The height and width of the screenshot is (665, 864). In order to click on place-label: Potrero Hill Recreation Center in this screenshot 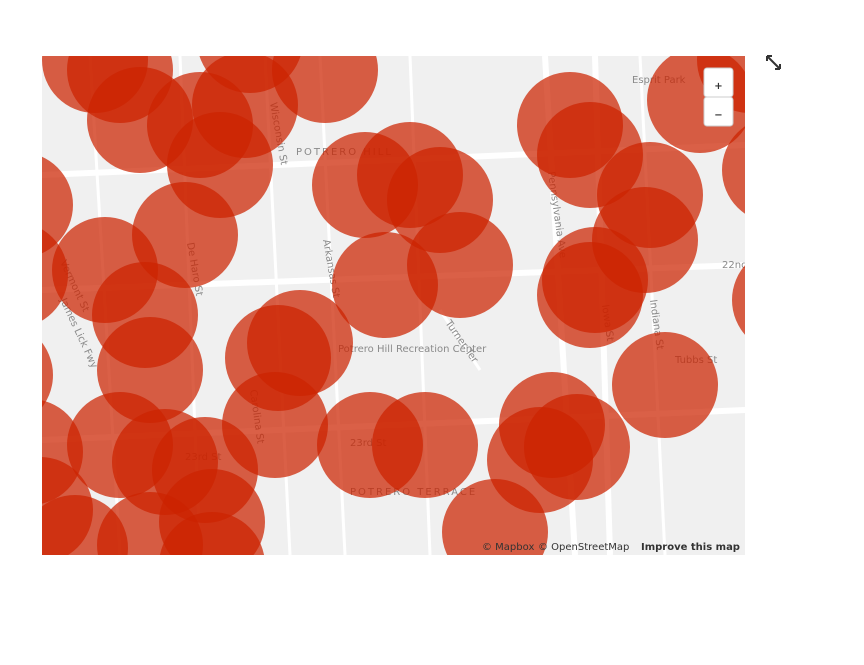, I will do `click(412, 349)`.